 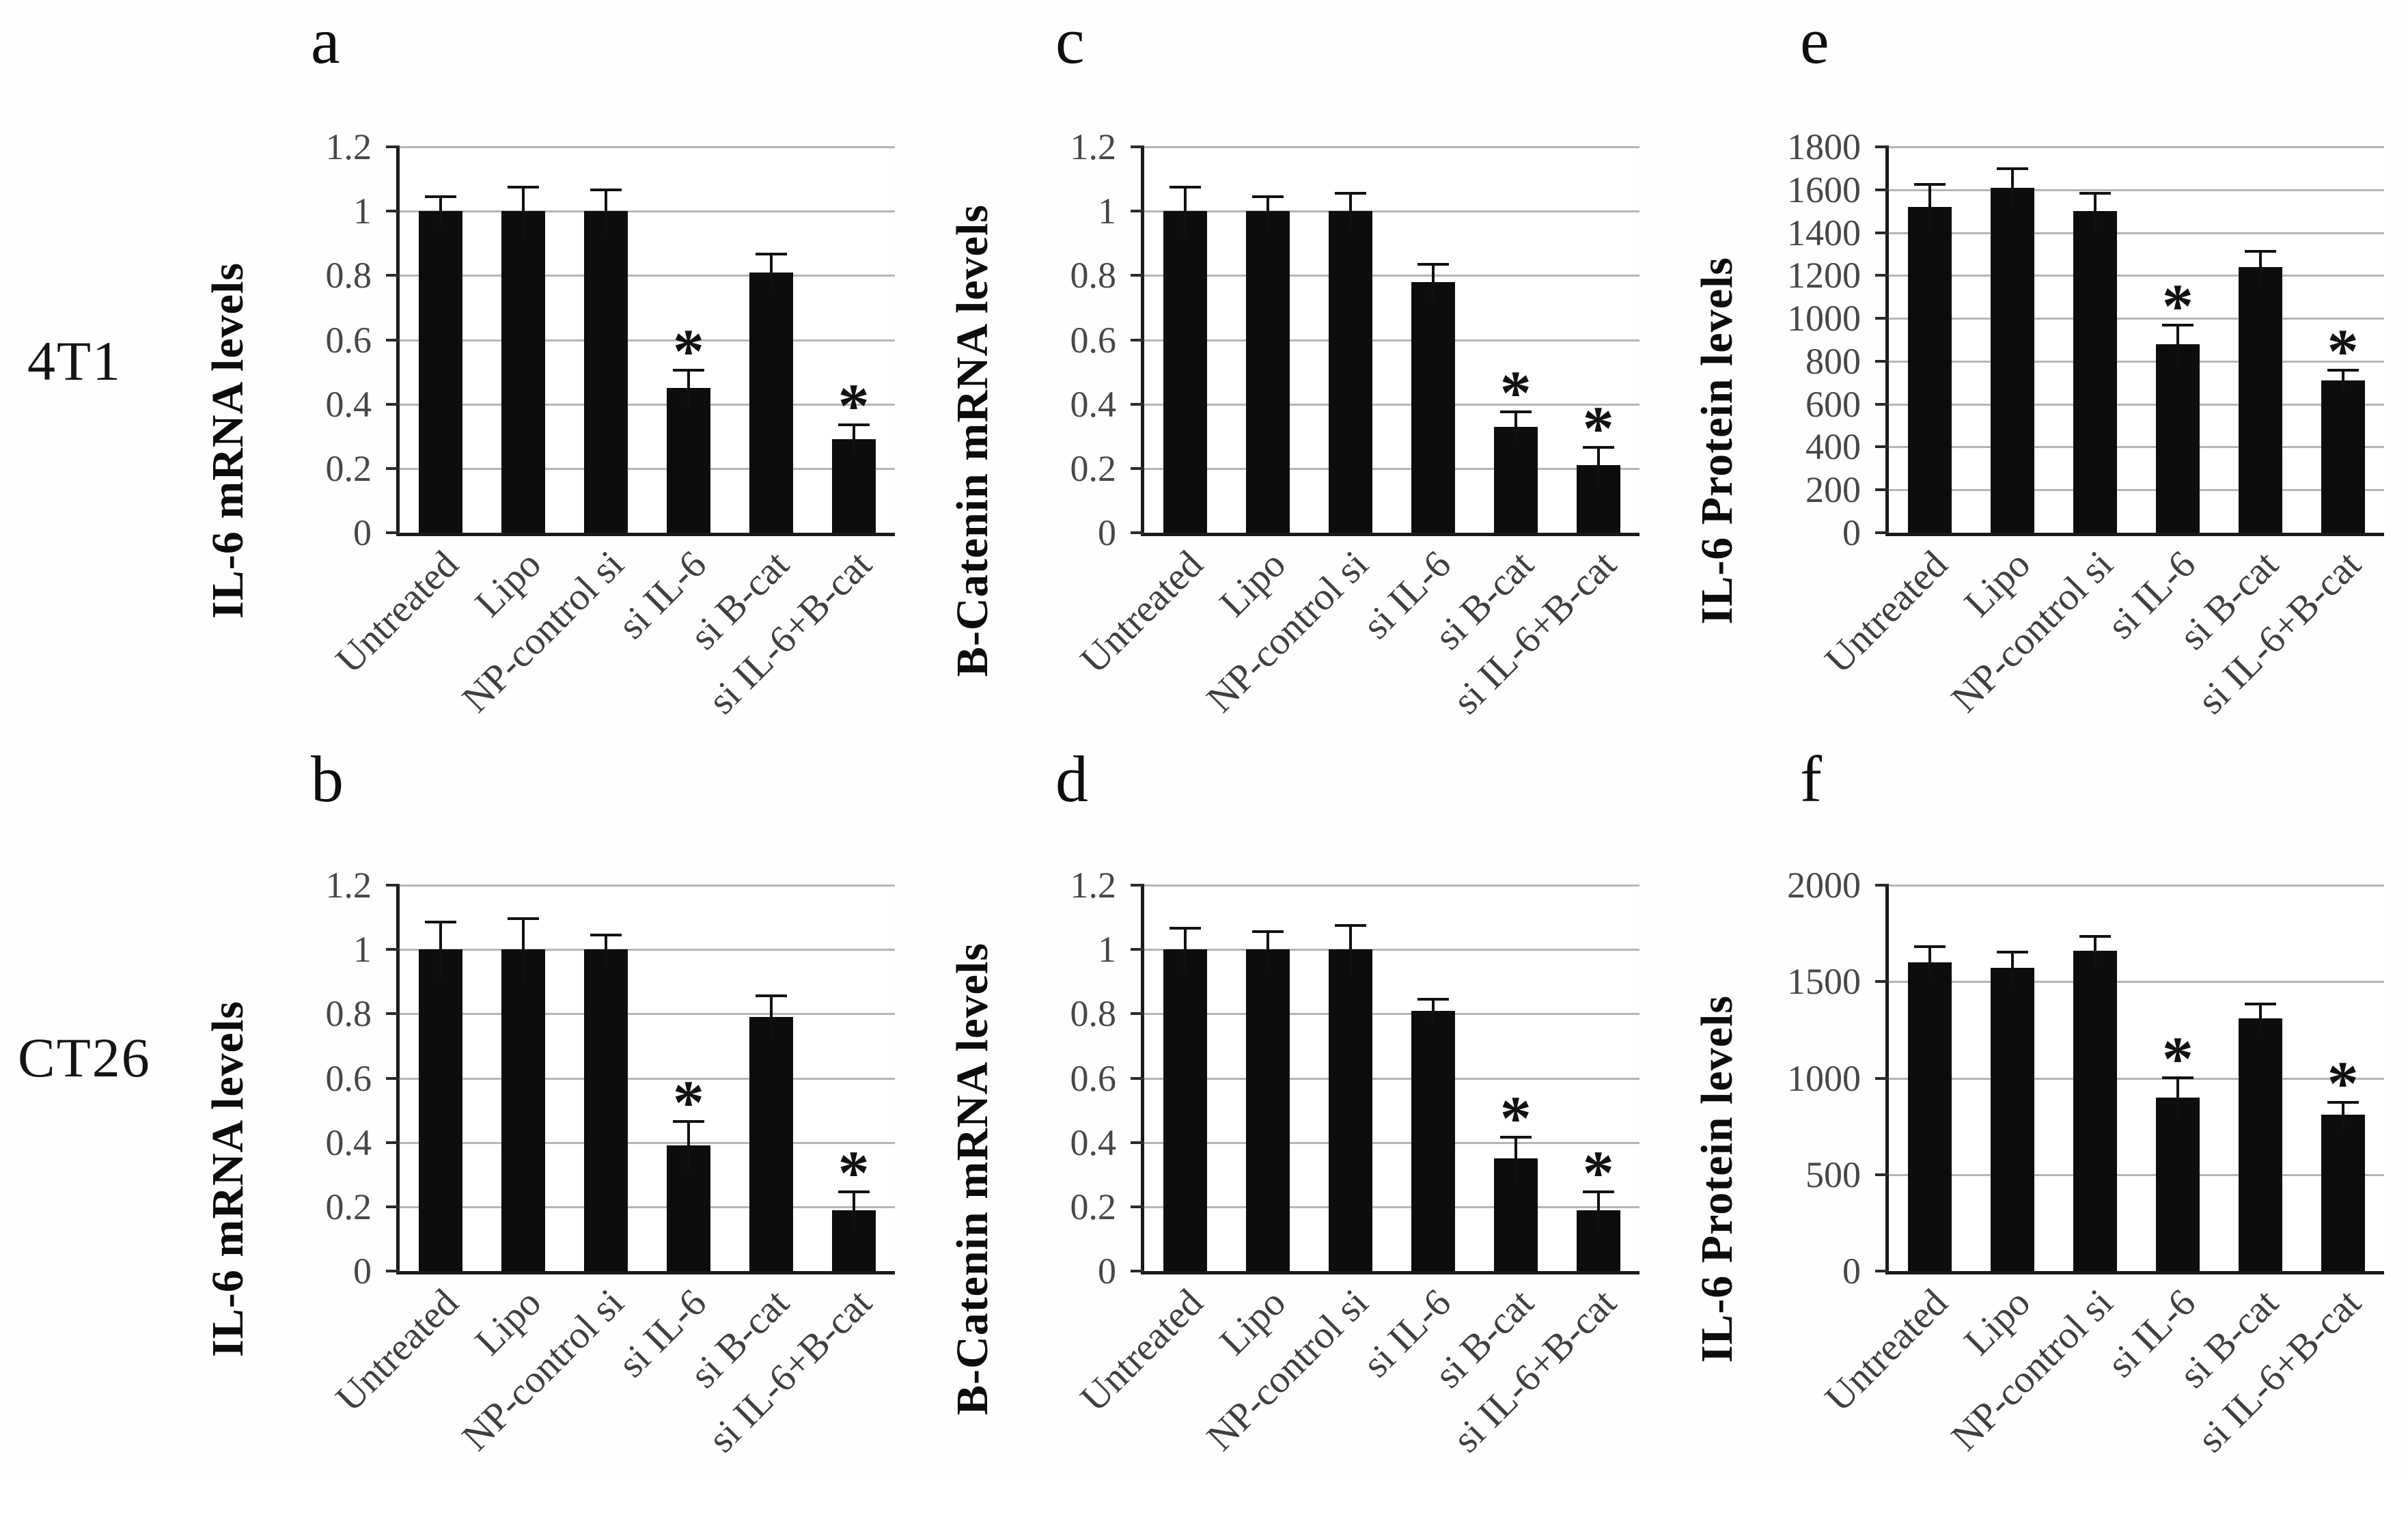 I want to click on y-tick-label: 1, so click(x=363, y=212).